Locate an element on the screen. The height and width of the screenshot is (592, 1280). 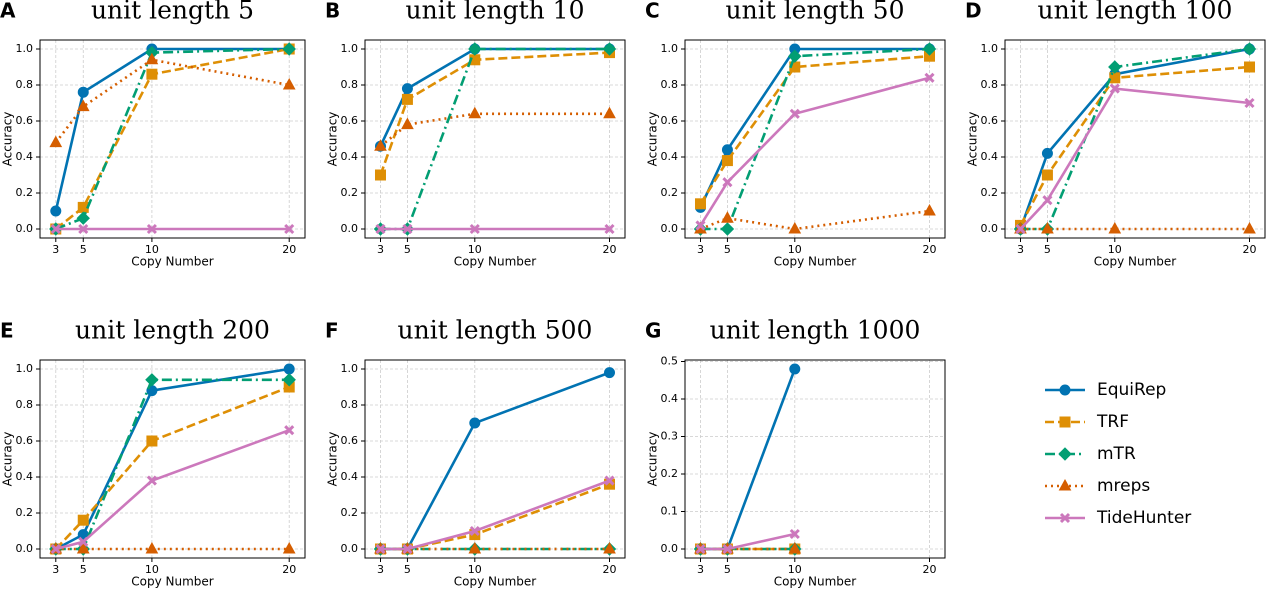
panel-letter: C is located at coordinates (652, 11).